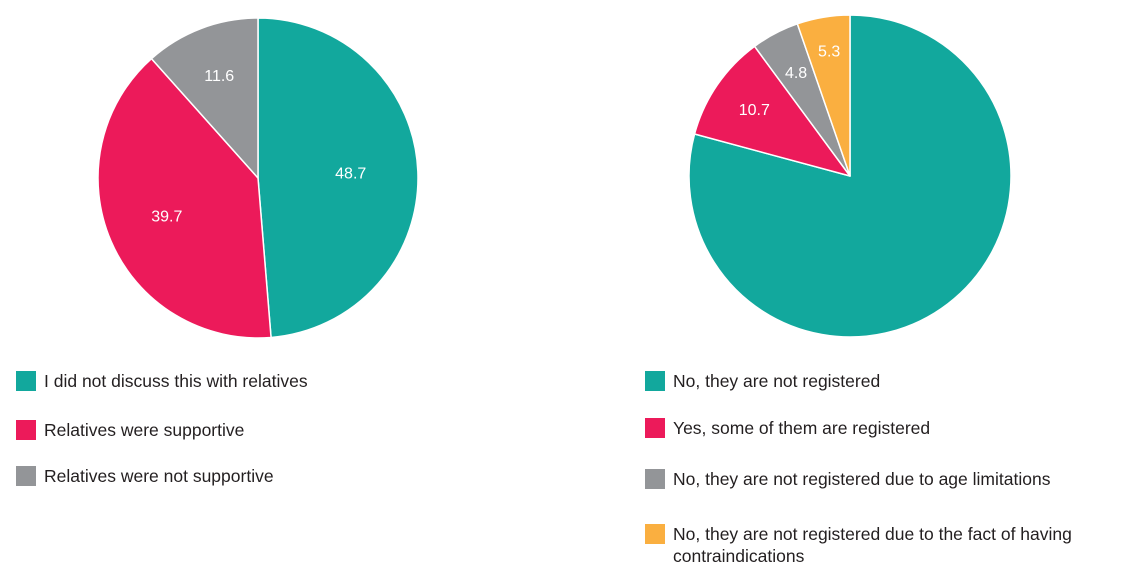  I want to click on legend-item-relatives-were-not-supportive: Relatives were not supportive, so click(145, 476).